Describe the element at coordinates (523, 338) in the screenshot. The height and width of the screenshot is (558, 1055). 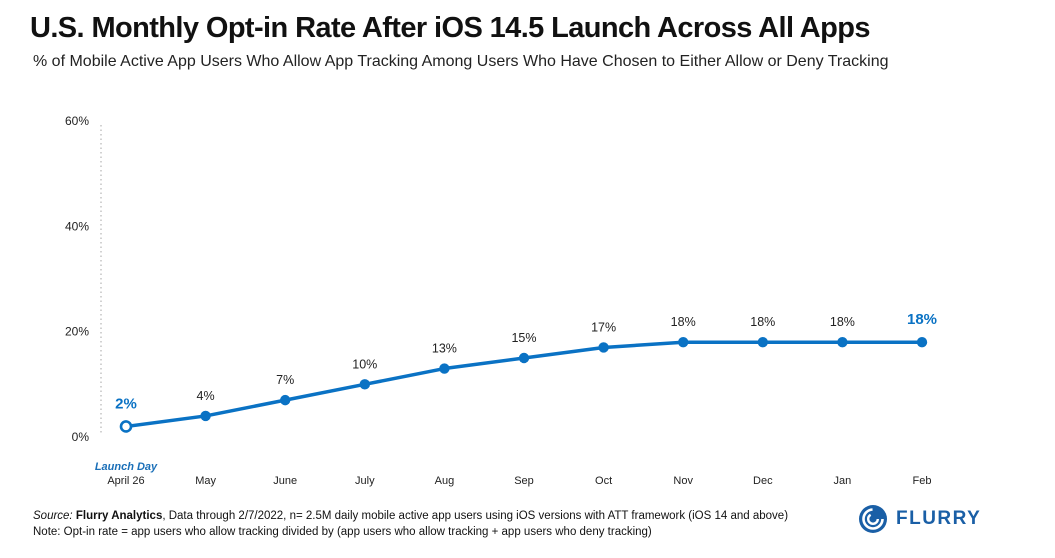
I see `data-label: 15%` at that location.